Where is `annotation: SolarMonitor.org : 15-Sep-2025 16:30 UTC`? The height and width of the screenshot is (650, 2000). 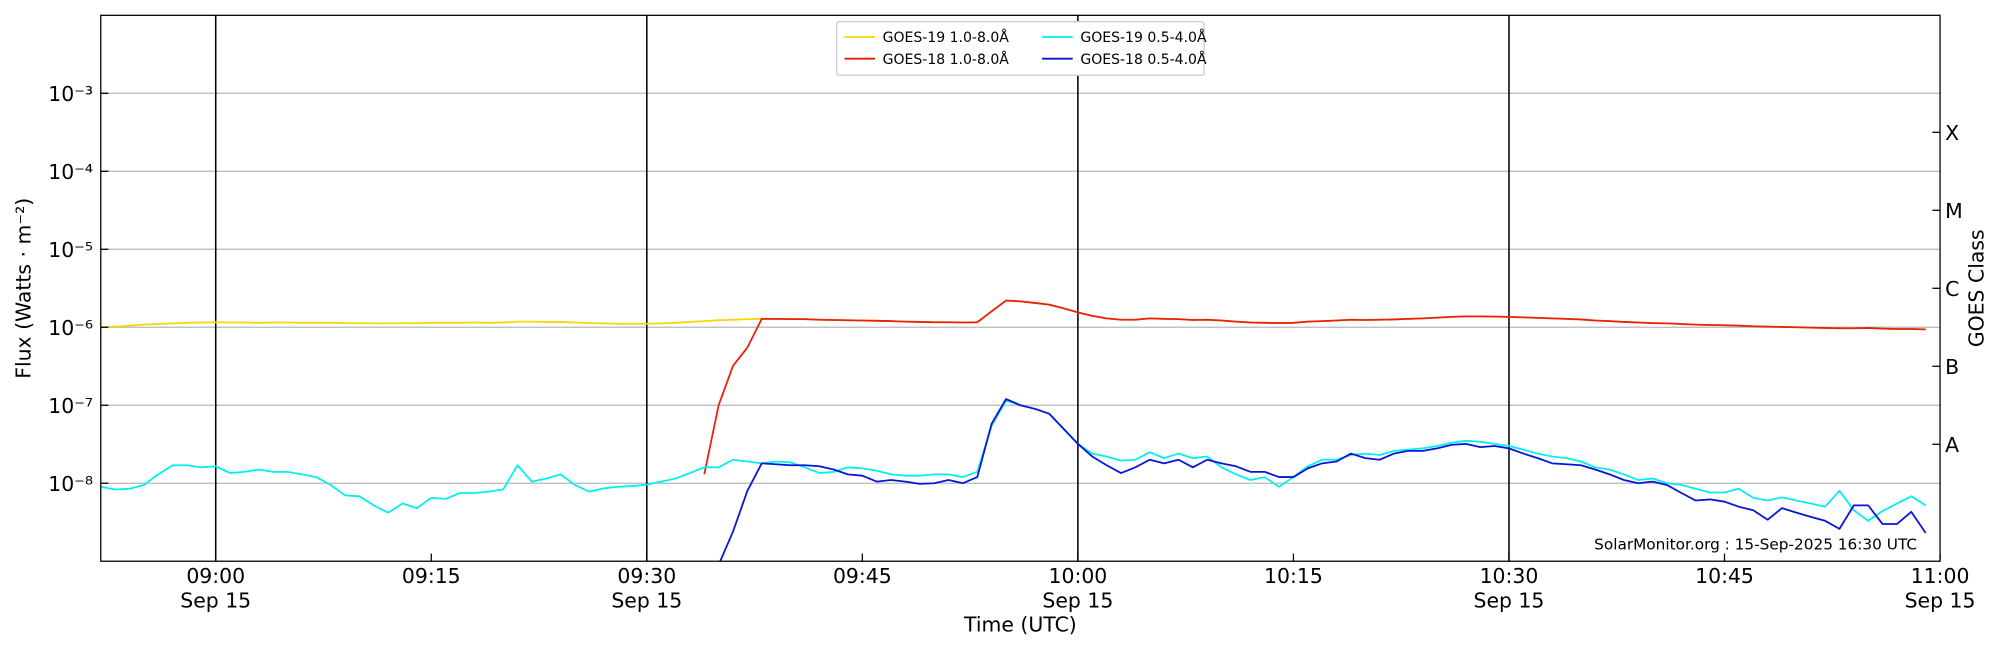 annotation: SolarMonitor.org : 15-Sep-2025 16:30 UTC is located at coordinates (1755, 545).